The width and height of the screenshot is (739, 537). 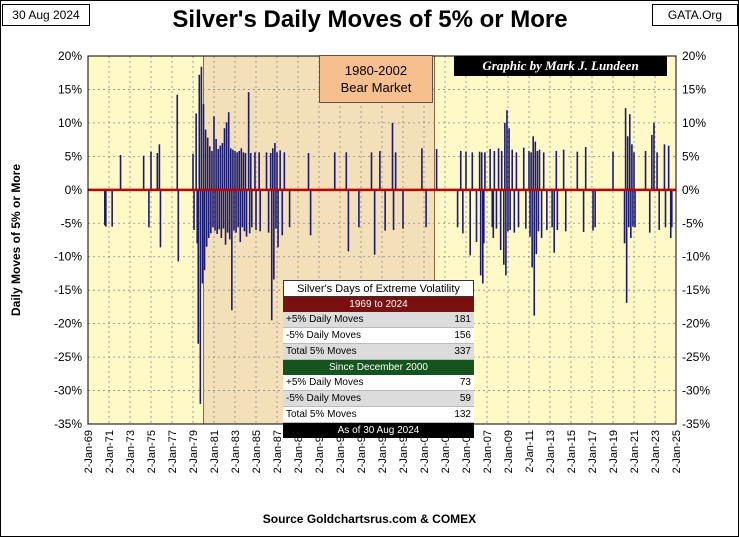 I want to click on volatility-section1-header: 1969 to 2024, so click(x=378, y=304).